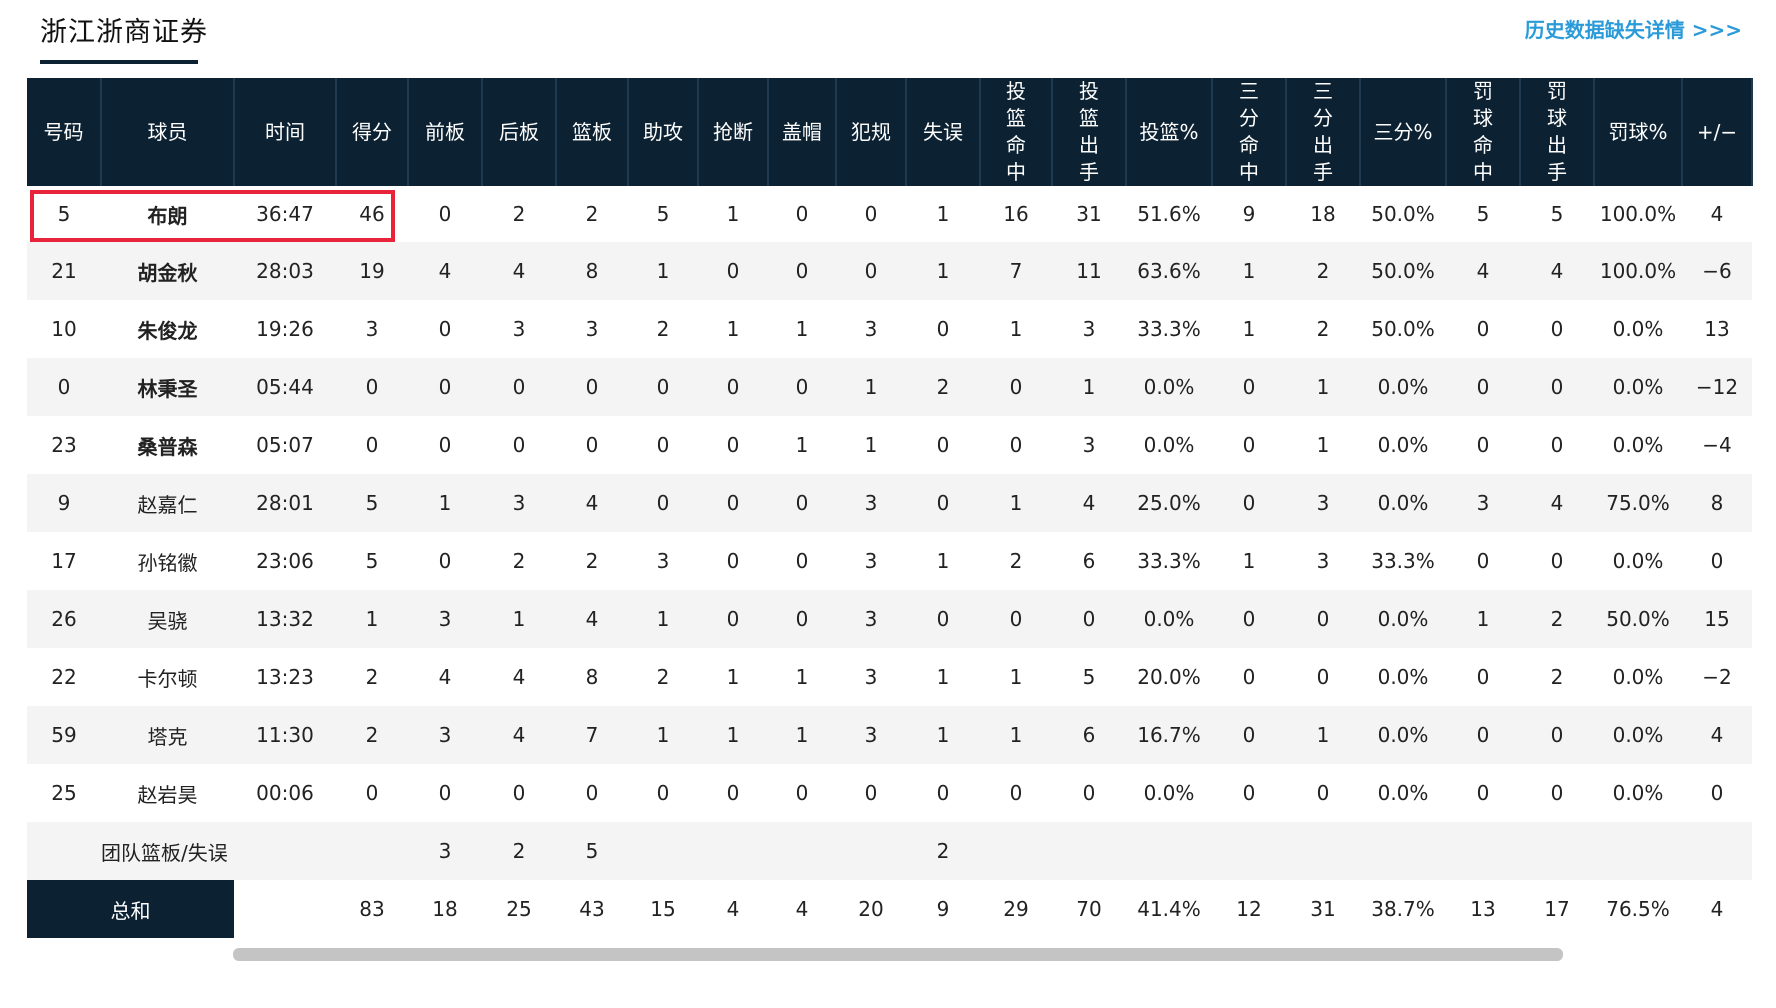  Describe the element at coordinates (733, 214) in the screenshot. I see `cell-stl: 1` at that location.